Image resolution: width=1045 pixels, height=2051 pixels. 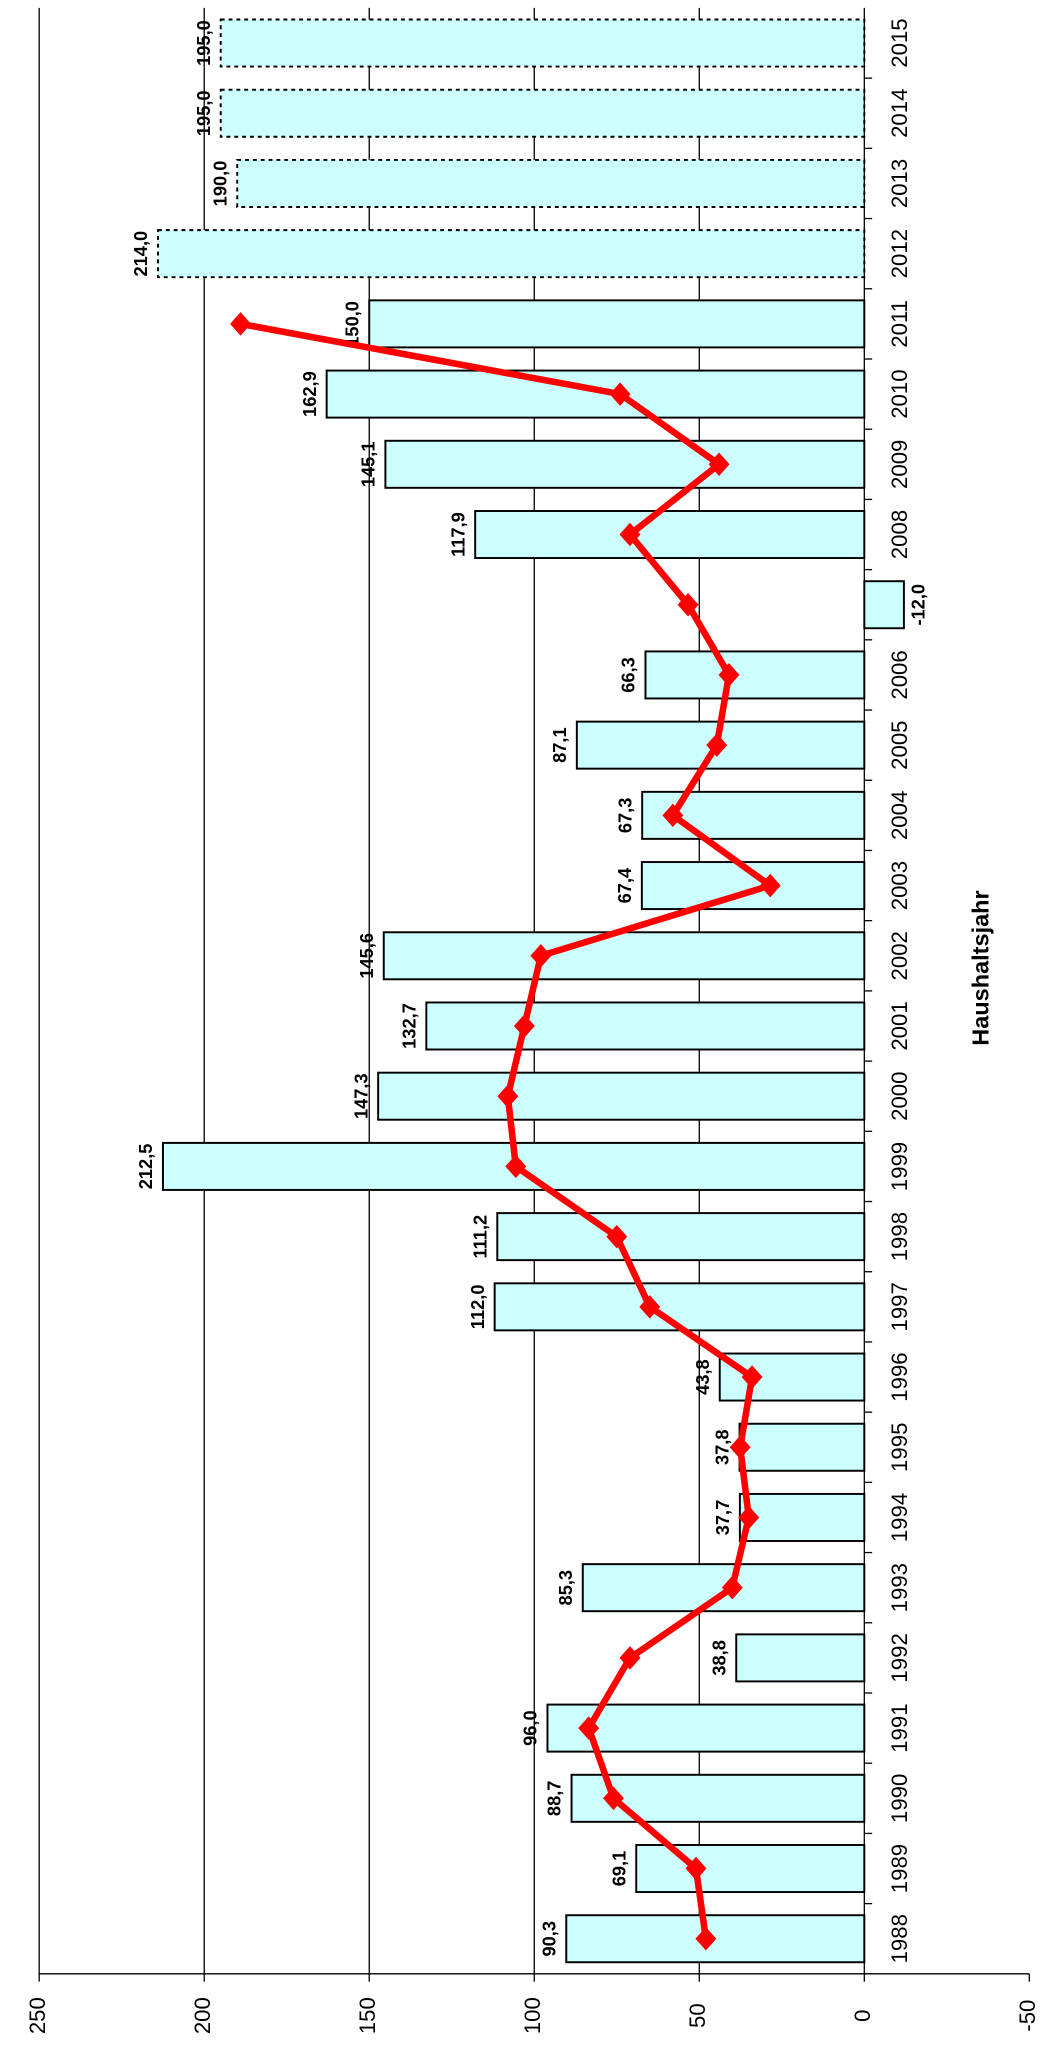 What do you see at coordinates (309, 394) in the screenshot?
I see `value-label: 162,9` at bounding box center [309, 394].